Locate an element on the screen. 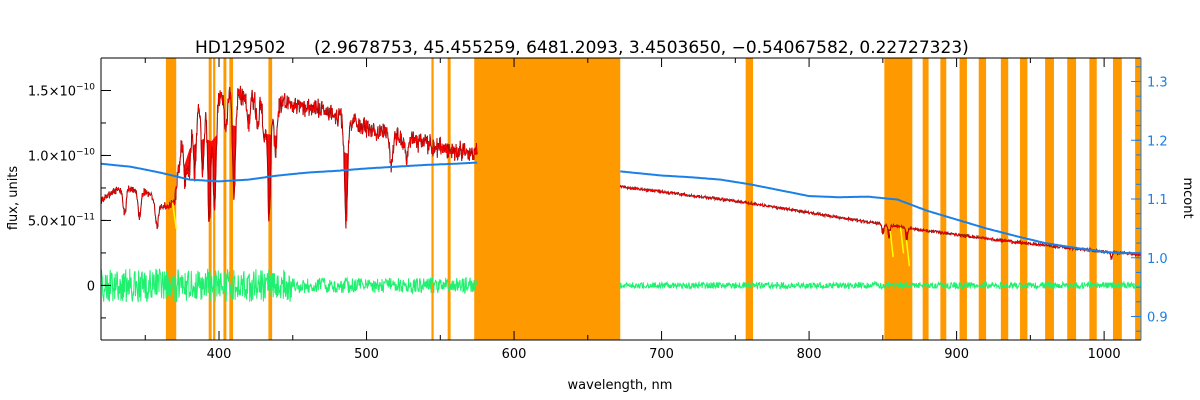 This screenshot has width=1200, height=400. right-y-tick-label: 1.1 is located at coordinates (1157, 200).